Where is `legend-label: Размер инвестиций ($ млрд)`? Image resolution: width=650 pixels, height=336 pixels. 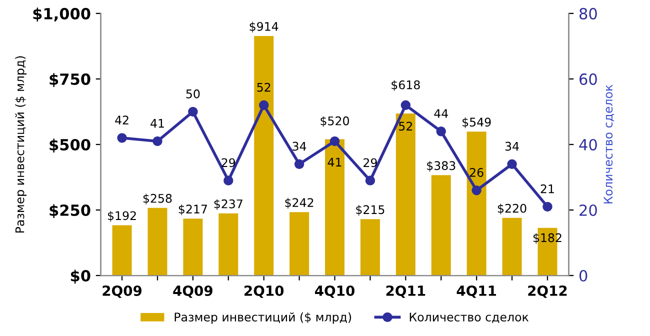 legend-label: Размер инвестиций ($ млрд) is located at coordinates (263, 318).